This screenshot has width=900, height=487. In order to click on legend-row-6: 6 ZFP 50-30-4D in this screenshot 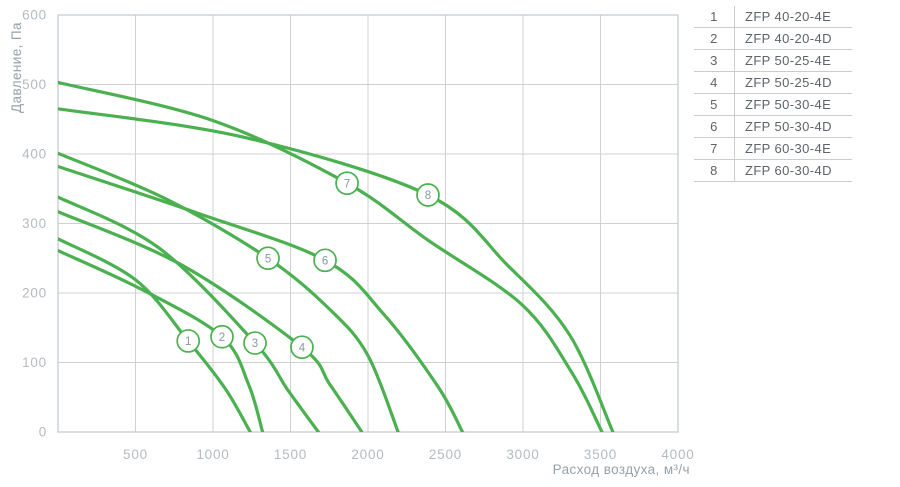, I will do `click(773, 127)`.